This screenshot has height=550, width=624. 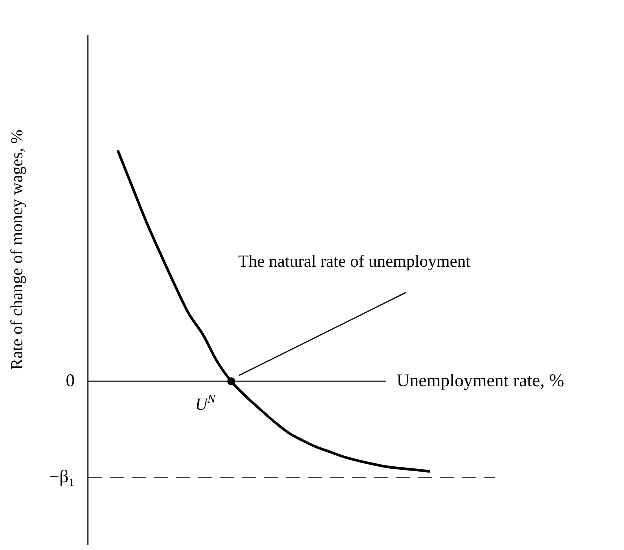 What do you see at coordinates (70, 380) in the screenshot?
I see `ref-line-label: 0` at bounding box center [70, 380].